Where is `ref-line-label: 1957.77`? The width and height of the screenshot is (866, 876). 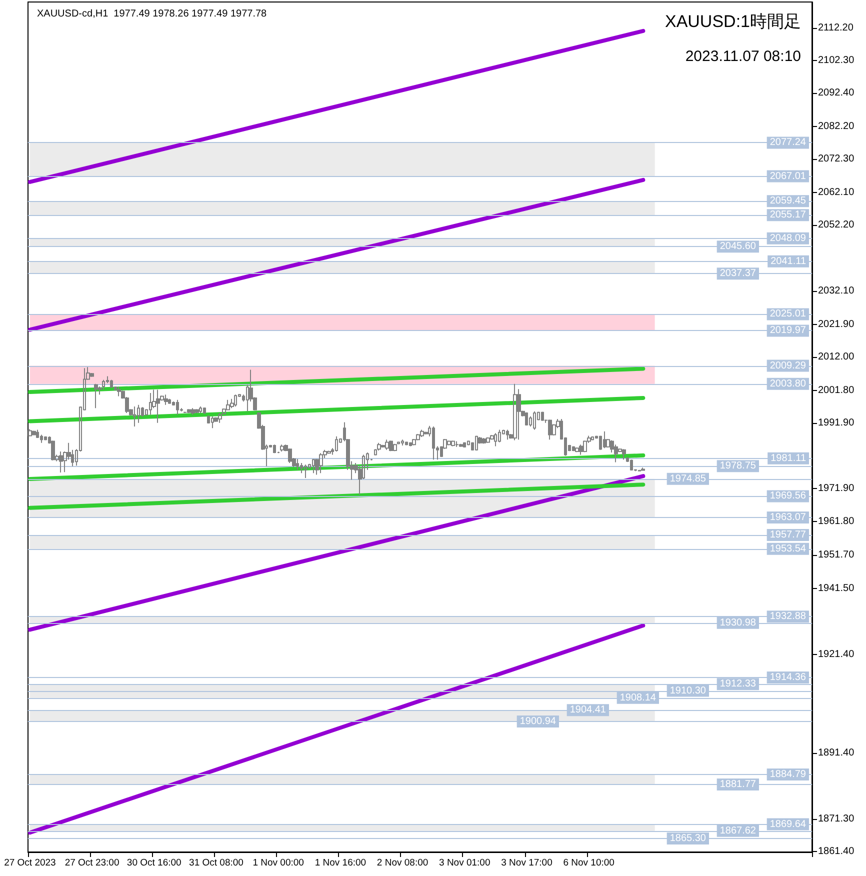 ref-line-label: 1957.77 is located at coordinates (788, 534).